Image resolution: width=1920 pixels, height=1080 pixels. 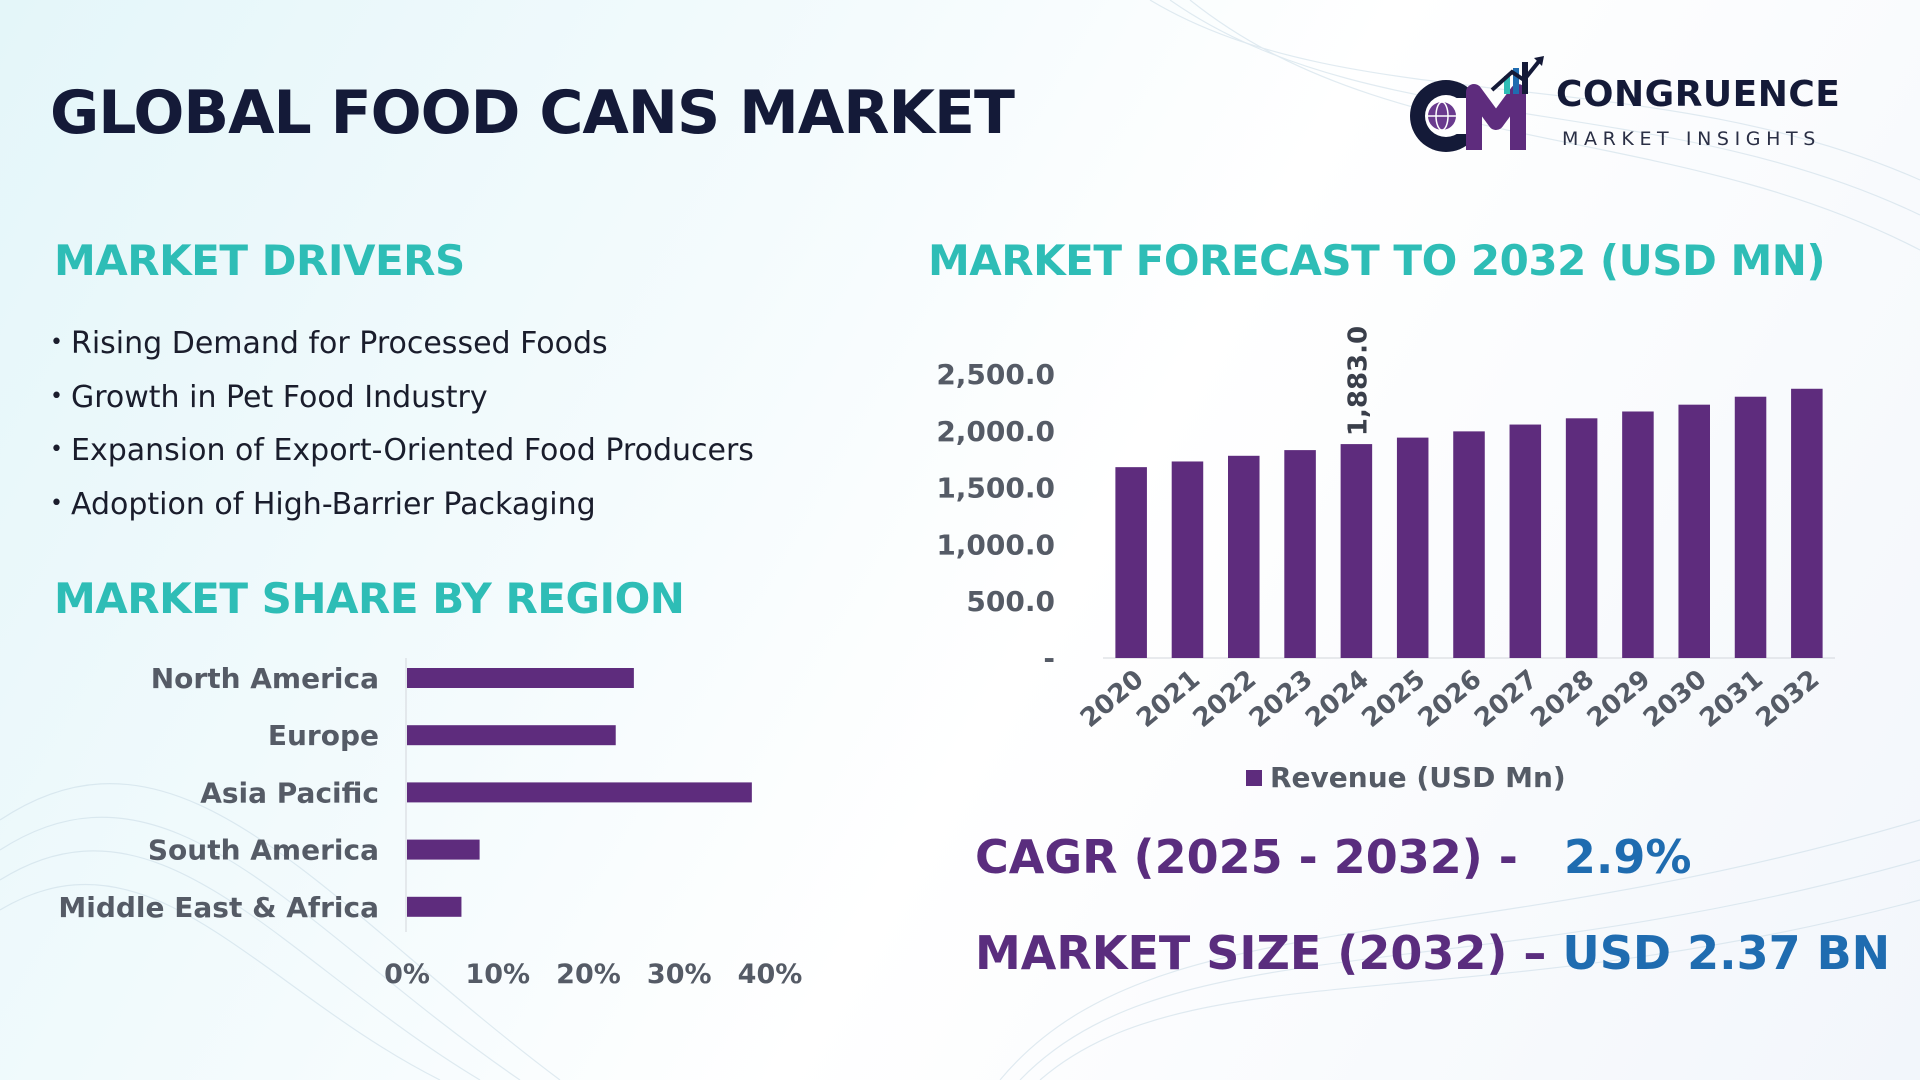 What do you see at coordinates (1450, 699) in the screenshot?
I see `forecast-x-tick-label: 2026` at bounding box center [1450, 699].